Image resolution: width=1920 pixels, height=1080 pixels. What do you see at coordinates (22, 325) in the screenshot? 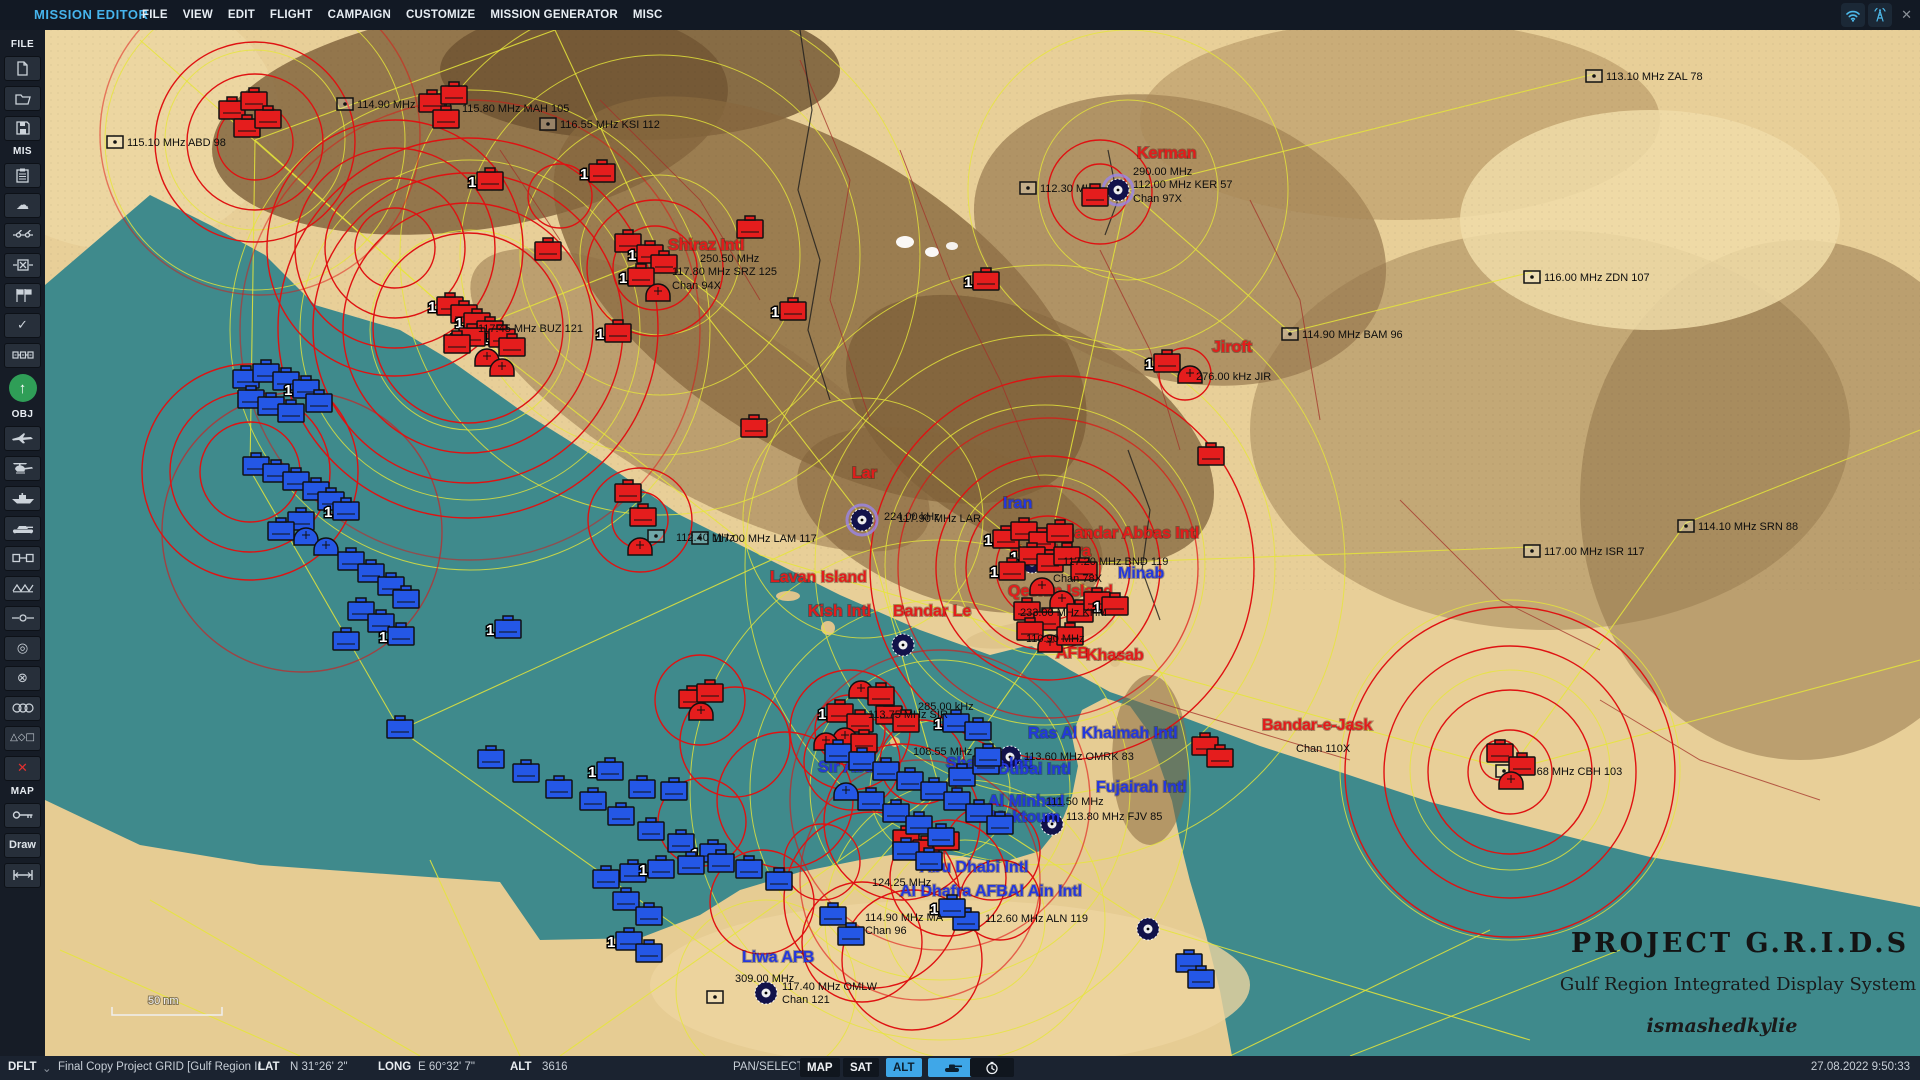
I see `checklist-icon: ✓` at bounding box center [22, 325].